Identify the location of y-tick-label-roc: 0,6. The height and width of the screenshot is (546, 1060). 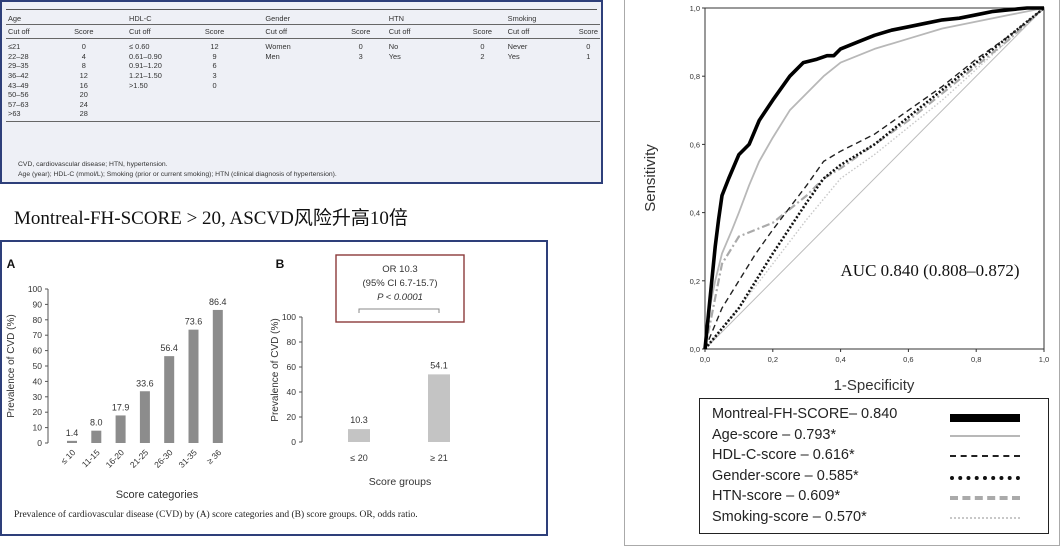
(695, 144).